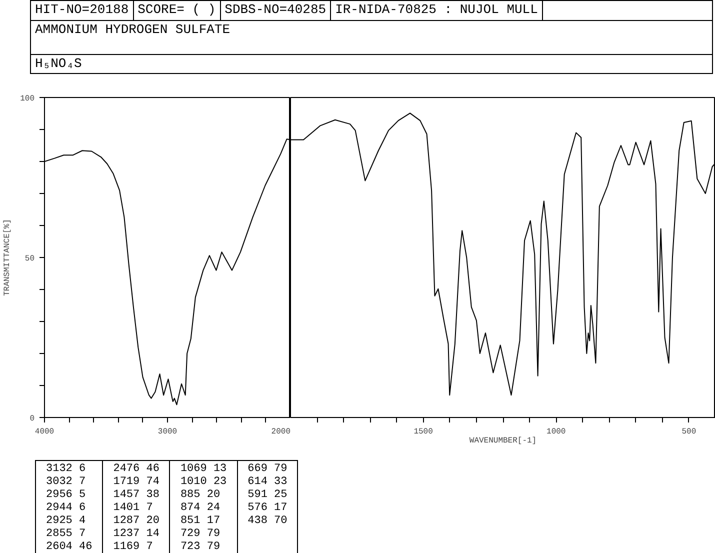 The height and width of the screenshot is (553, 715). Describe the element at coordinates (437, 10) in the screenshot. I see `text: IR-NIDA-70825 : NUJOL MULL` at that location.